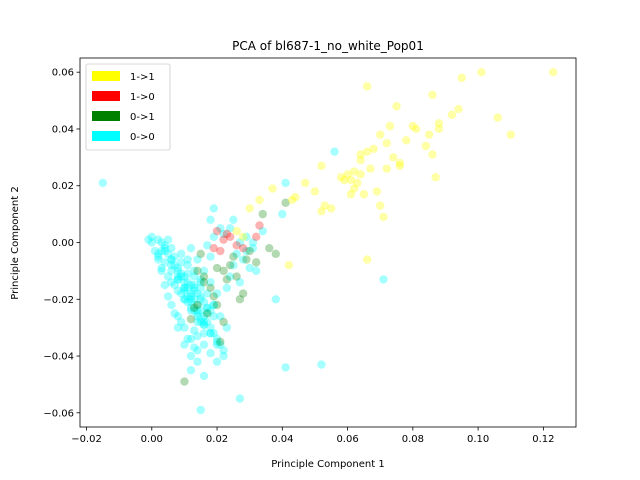 The image size is (640, 480). Describe the element at coordinates (58, 357) in the screenshot. I see `y-tick-label-1: −0.04` at that location.